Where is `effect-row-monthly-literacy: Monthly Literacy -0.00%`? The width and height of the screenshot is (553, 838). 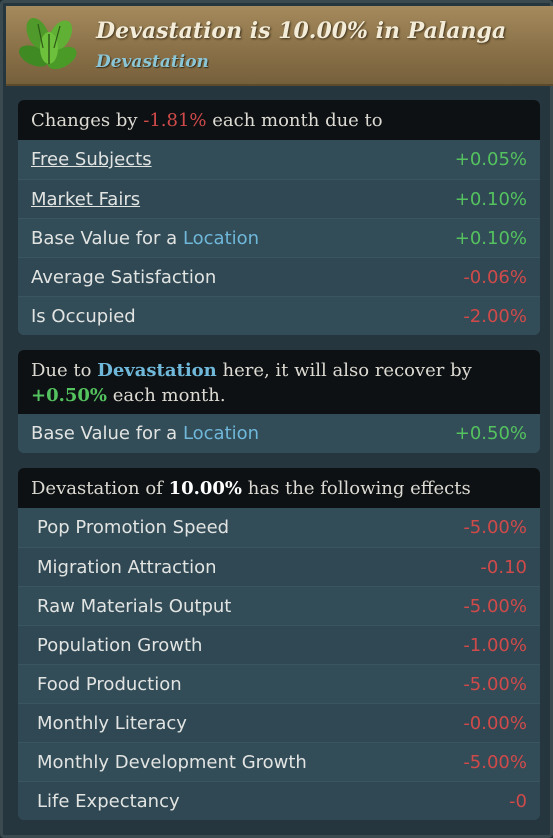
effect-row-monthly-literacy: Monthly Literacy -0.00% is located at coordinates (279, 722).